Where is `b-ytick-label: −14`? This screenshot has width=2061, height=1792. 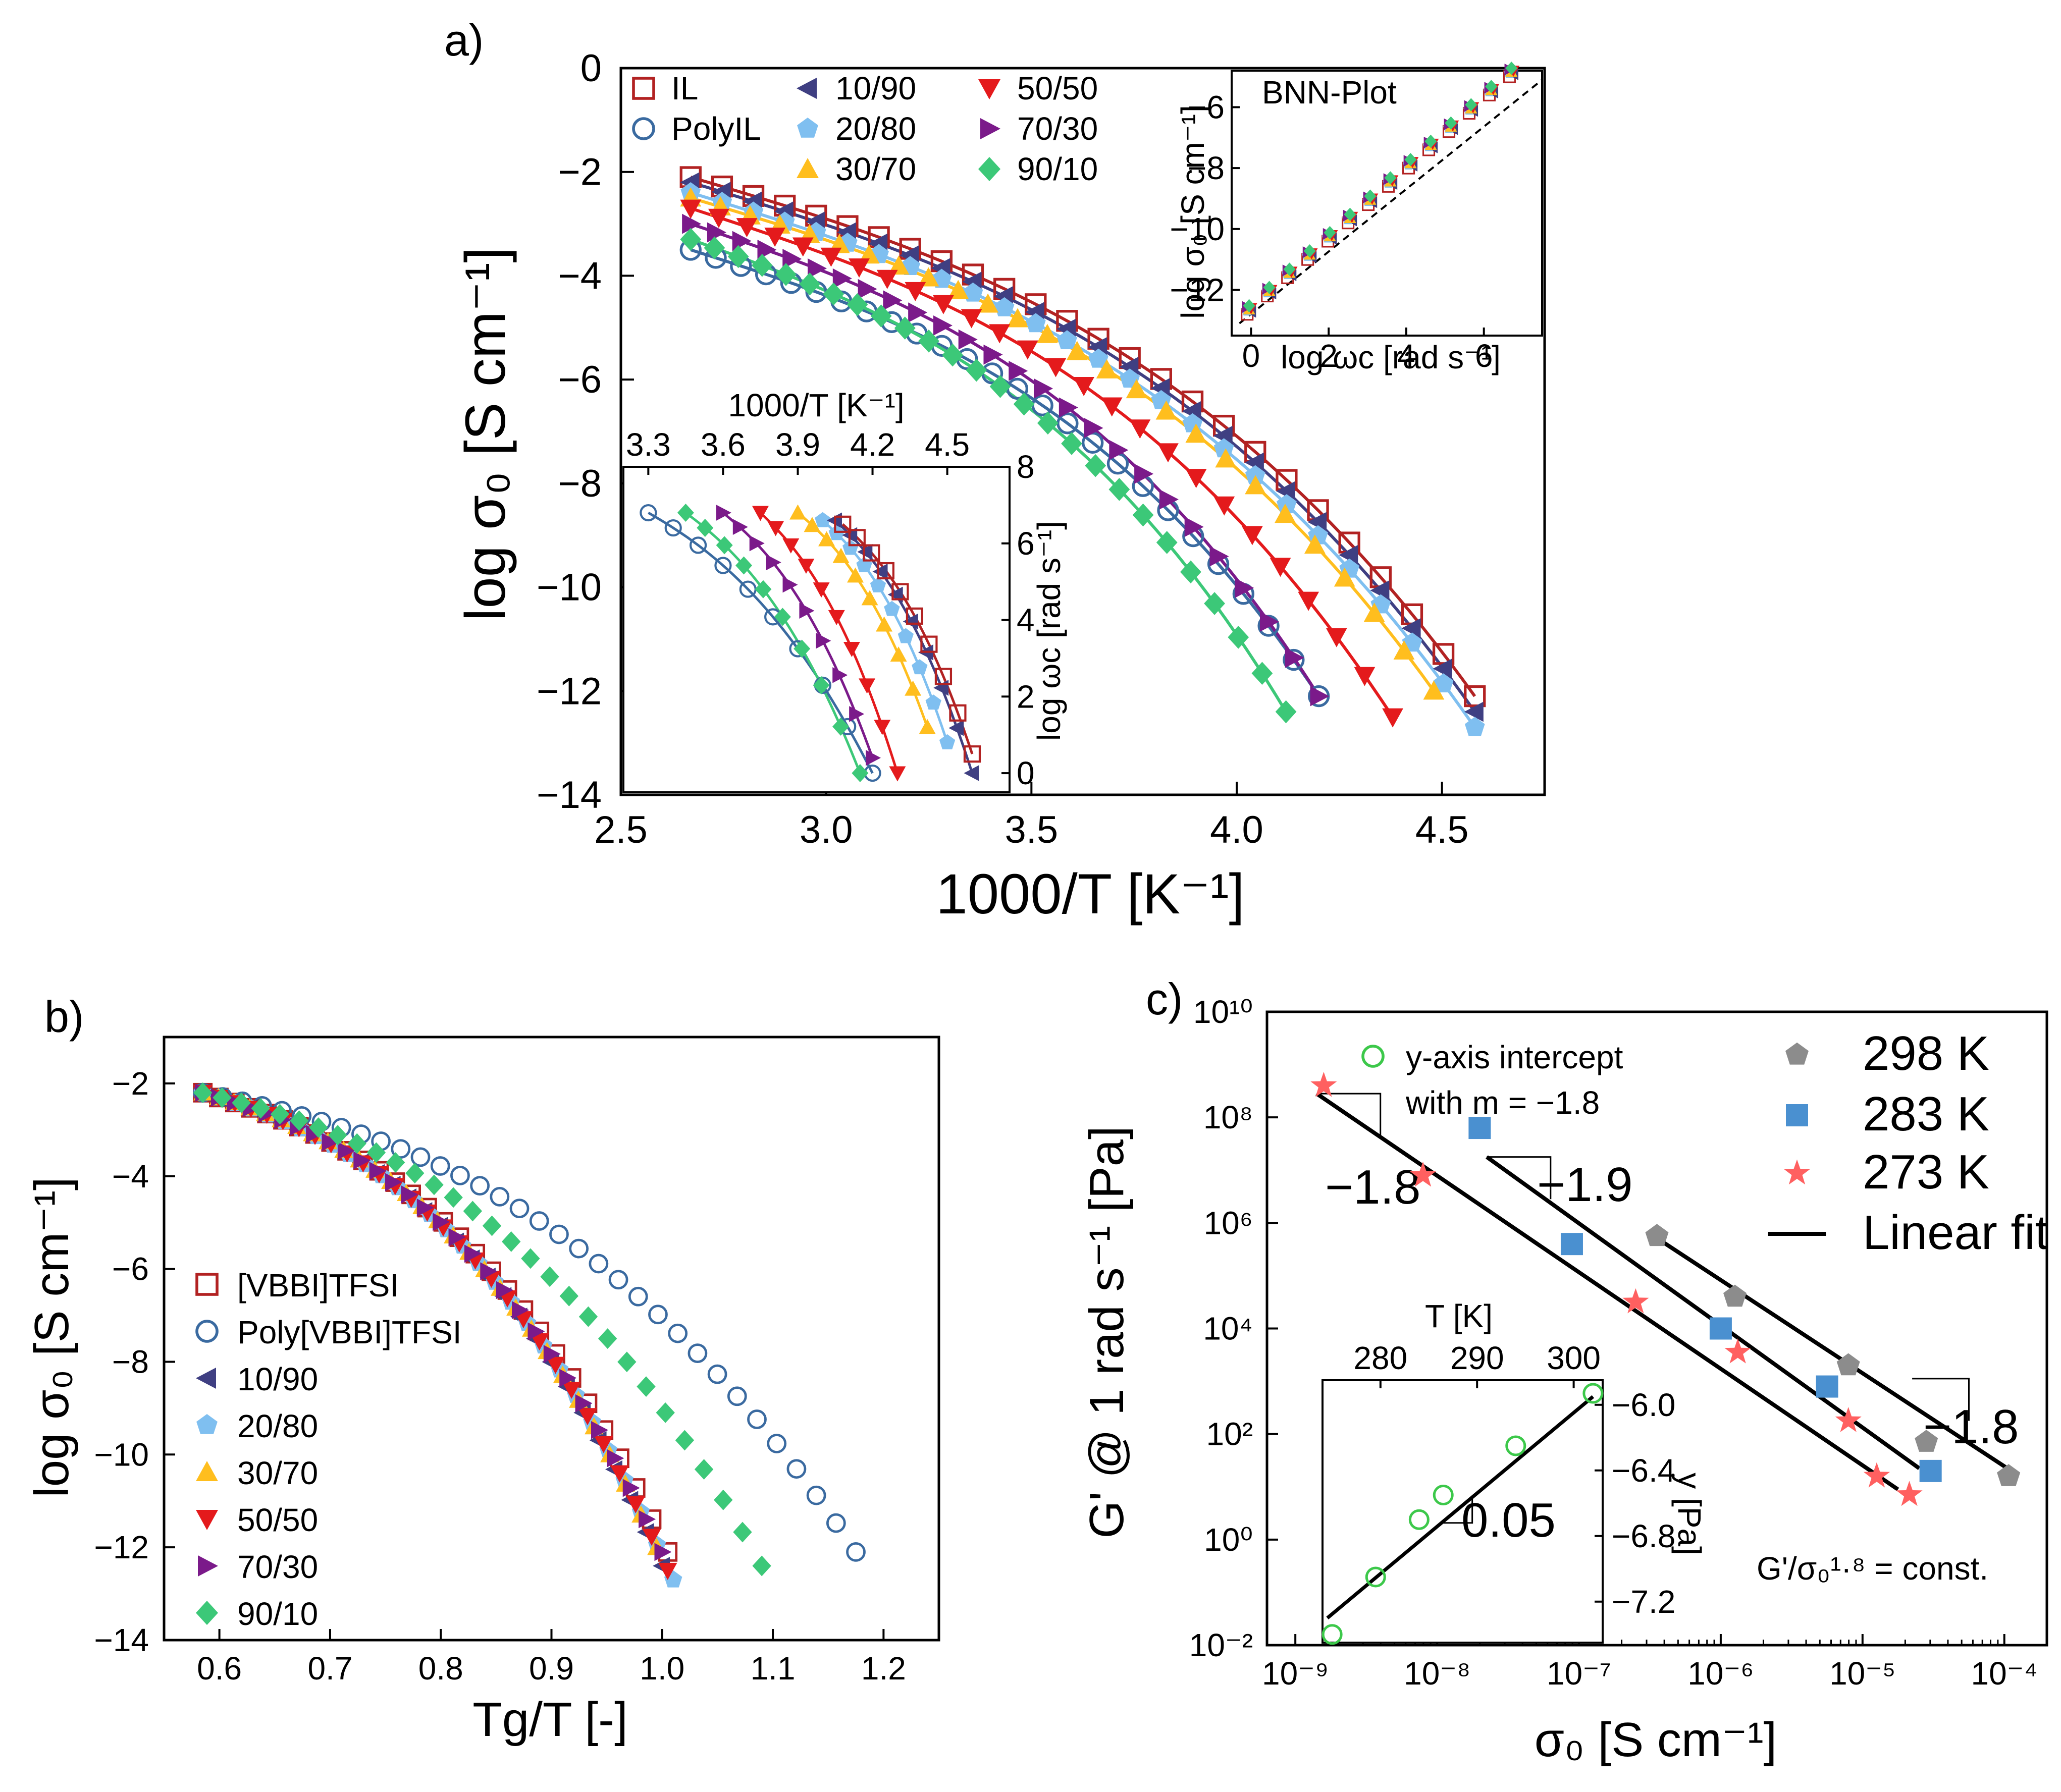 b-ytick-label: −14 is located at coordinates (121, 1640).